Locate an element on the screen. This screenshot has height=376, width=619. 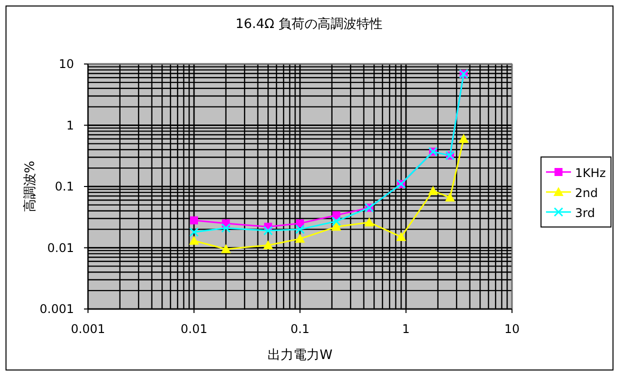
x-tick-label: 0.01 is located at coordinates (194, 329).